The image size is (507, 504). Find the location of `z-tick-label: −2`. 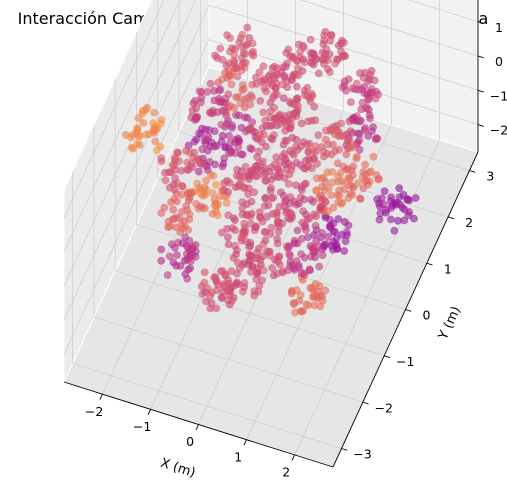

z-tick-label: −2 is located at coordinates (498, 130).